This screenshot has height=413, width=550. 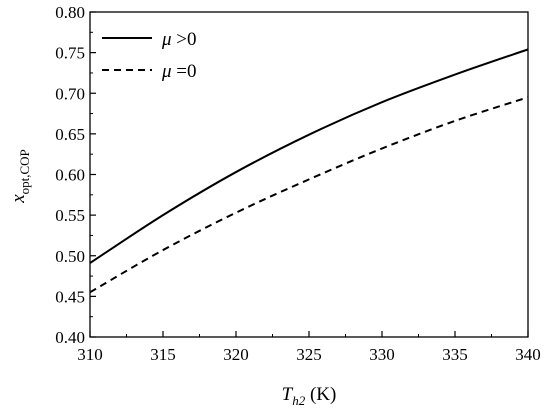 I want to click on y-tick-label: 0.70, so click(x=70, y=93).